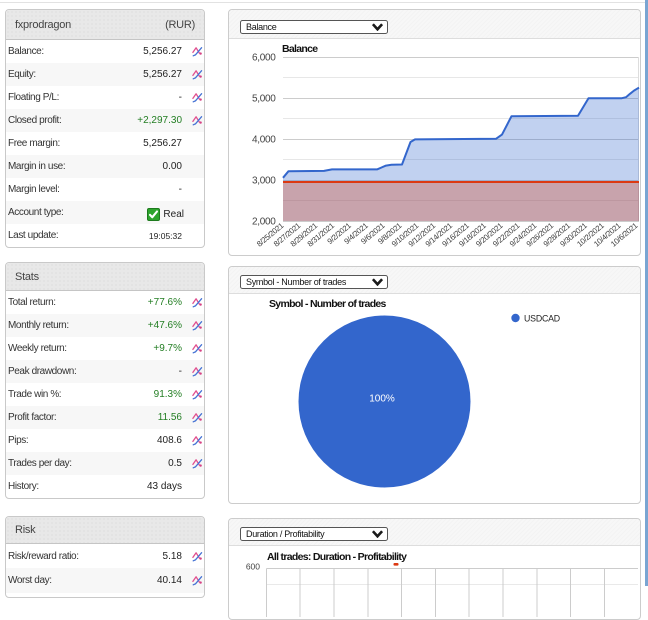 The width and height of the screenshot is (648, 620). I want to click on svg-text: USDCAD, so click(542, 319).